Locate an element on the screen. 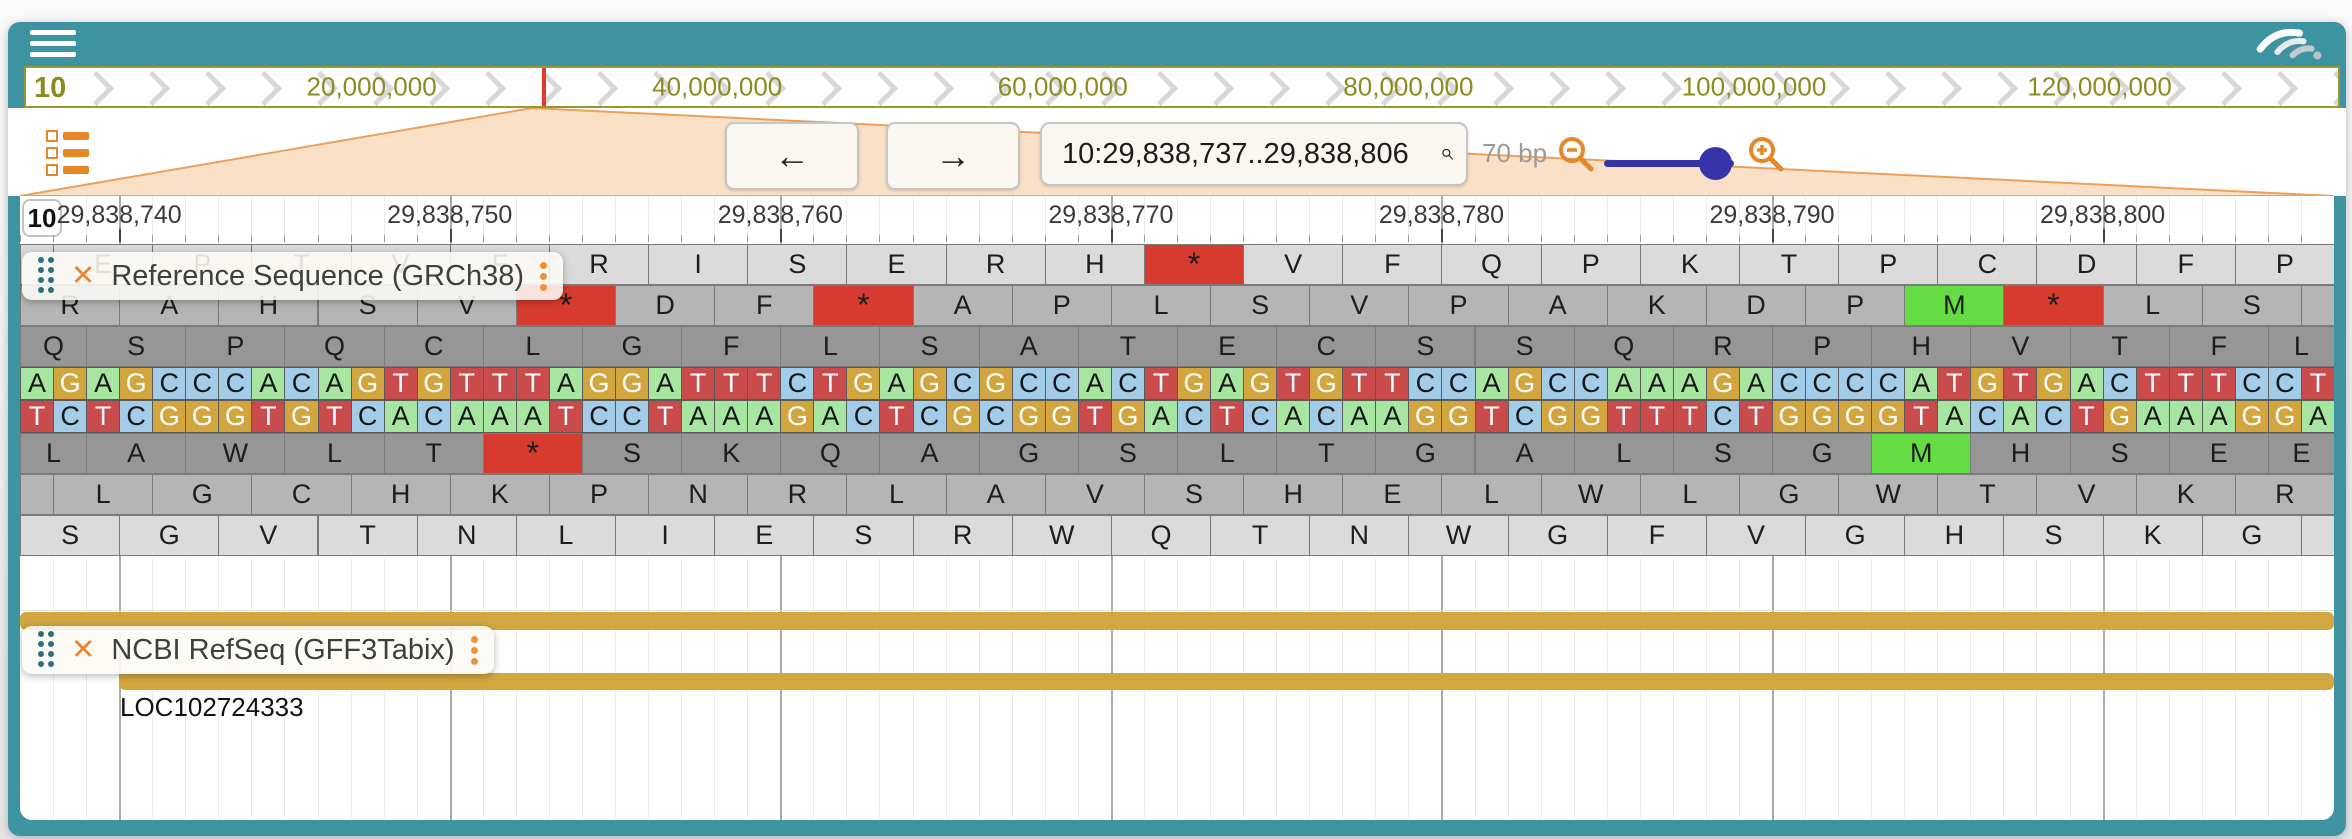 The height and width of the screenshot is (839, 2352). zoom-out-icon is located at coordinates (1576, 154).